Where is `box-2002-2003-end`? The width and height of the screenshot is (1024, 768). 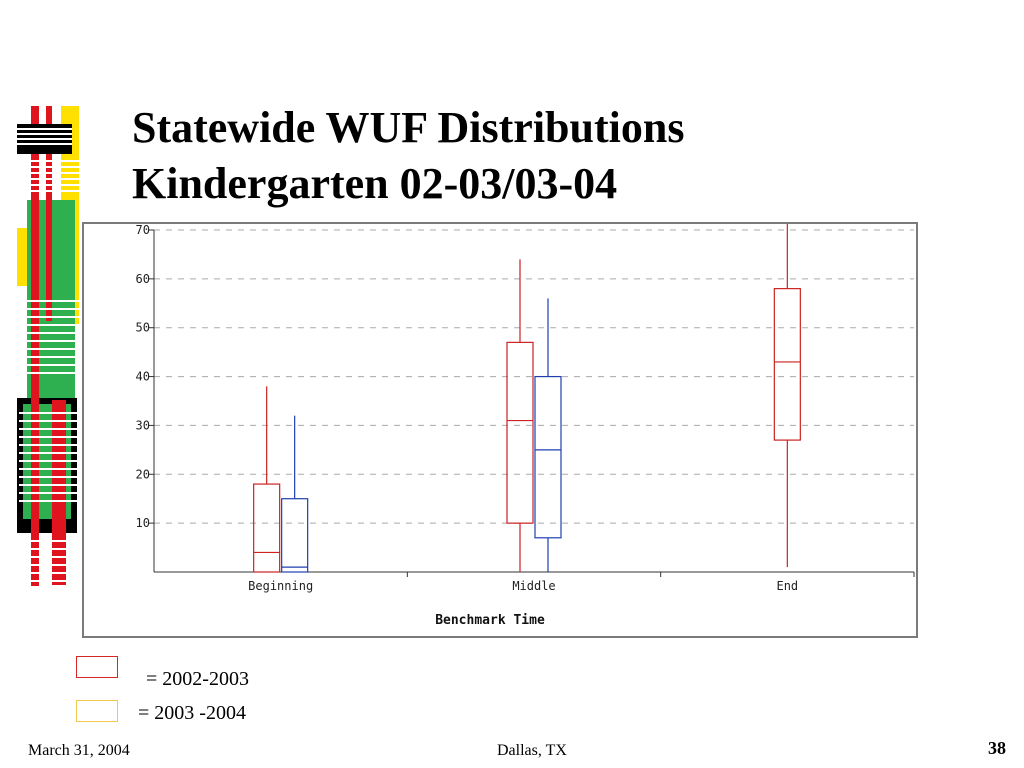 box-2002-2003-end is located at coordinates (787, 396).